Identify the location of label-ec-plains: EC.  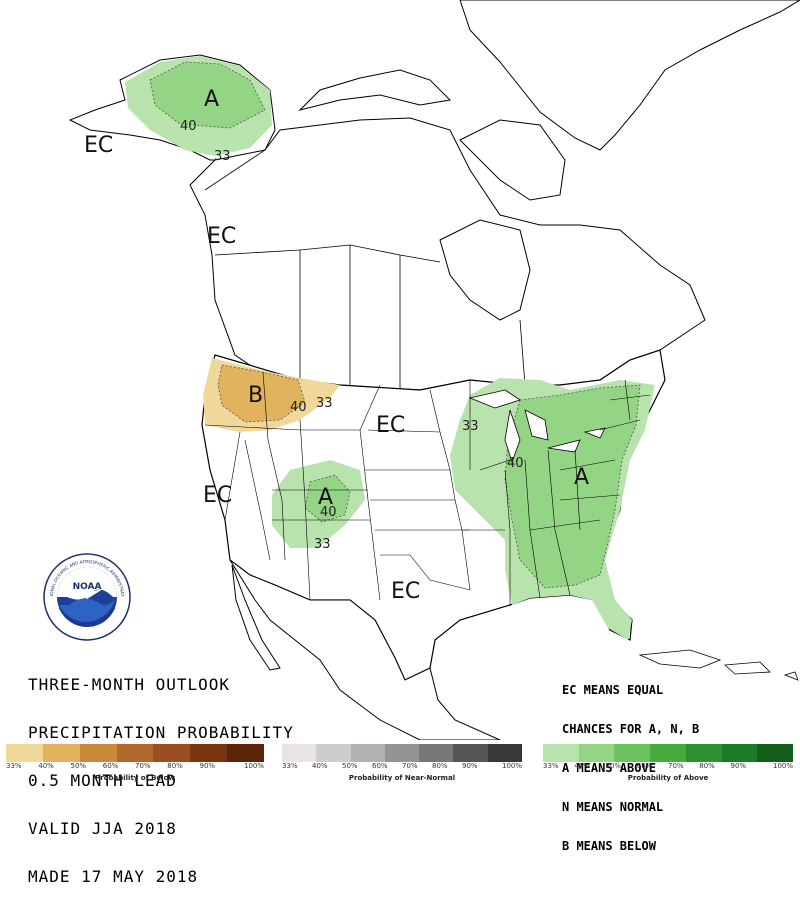
(390, 425).